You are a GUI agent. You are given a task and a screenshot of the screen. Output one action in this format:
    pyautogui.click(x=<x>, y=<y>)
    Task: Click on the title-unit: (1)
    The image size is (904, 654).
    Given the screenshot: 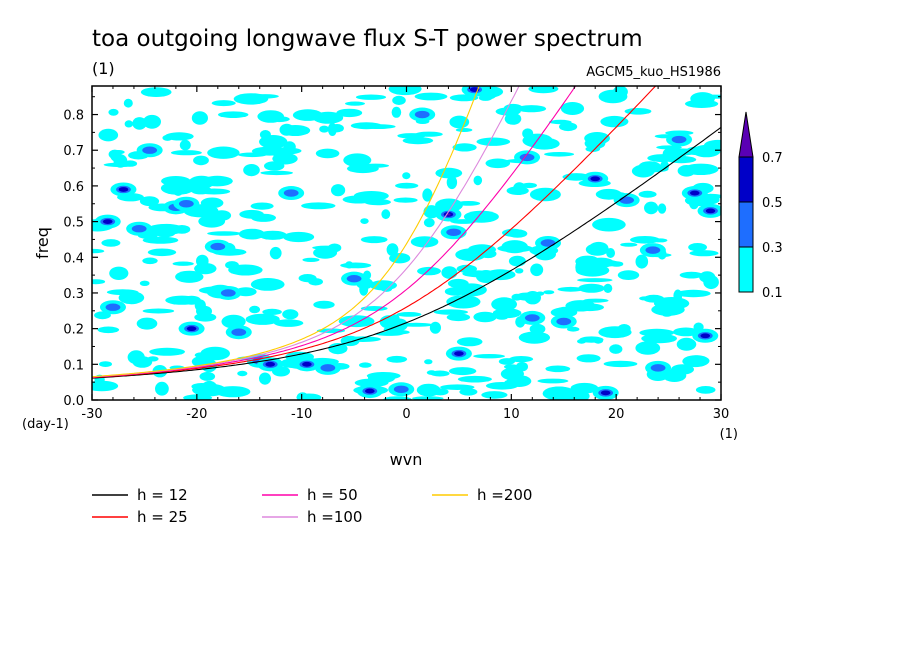 What is the action you would take?
    pyautogui.click(x=103, y=68)
    